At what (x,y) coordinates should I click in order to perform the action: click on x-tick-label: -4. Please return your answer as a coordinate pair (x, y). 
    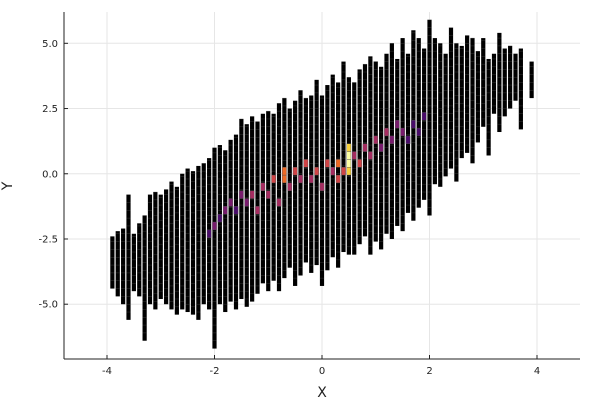
    Looking at the image, I should click on (107, 371).